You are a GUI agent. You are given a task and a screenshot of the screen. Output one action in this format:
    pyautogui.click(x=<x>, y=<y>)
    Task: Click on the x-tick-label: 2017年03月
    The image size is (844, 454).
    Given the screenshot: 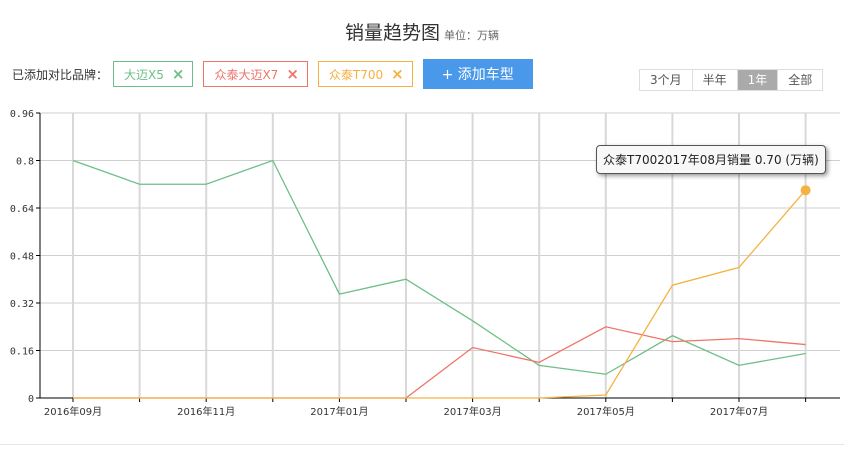 What is the action you would take?
    pyautogui.click(x=473, y=411)
    